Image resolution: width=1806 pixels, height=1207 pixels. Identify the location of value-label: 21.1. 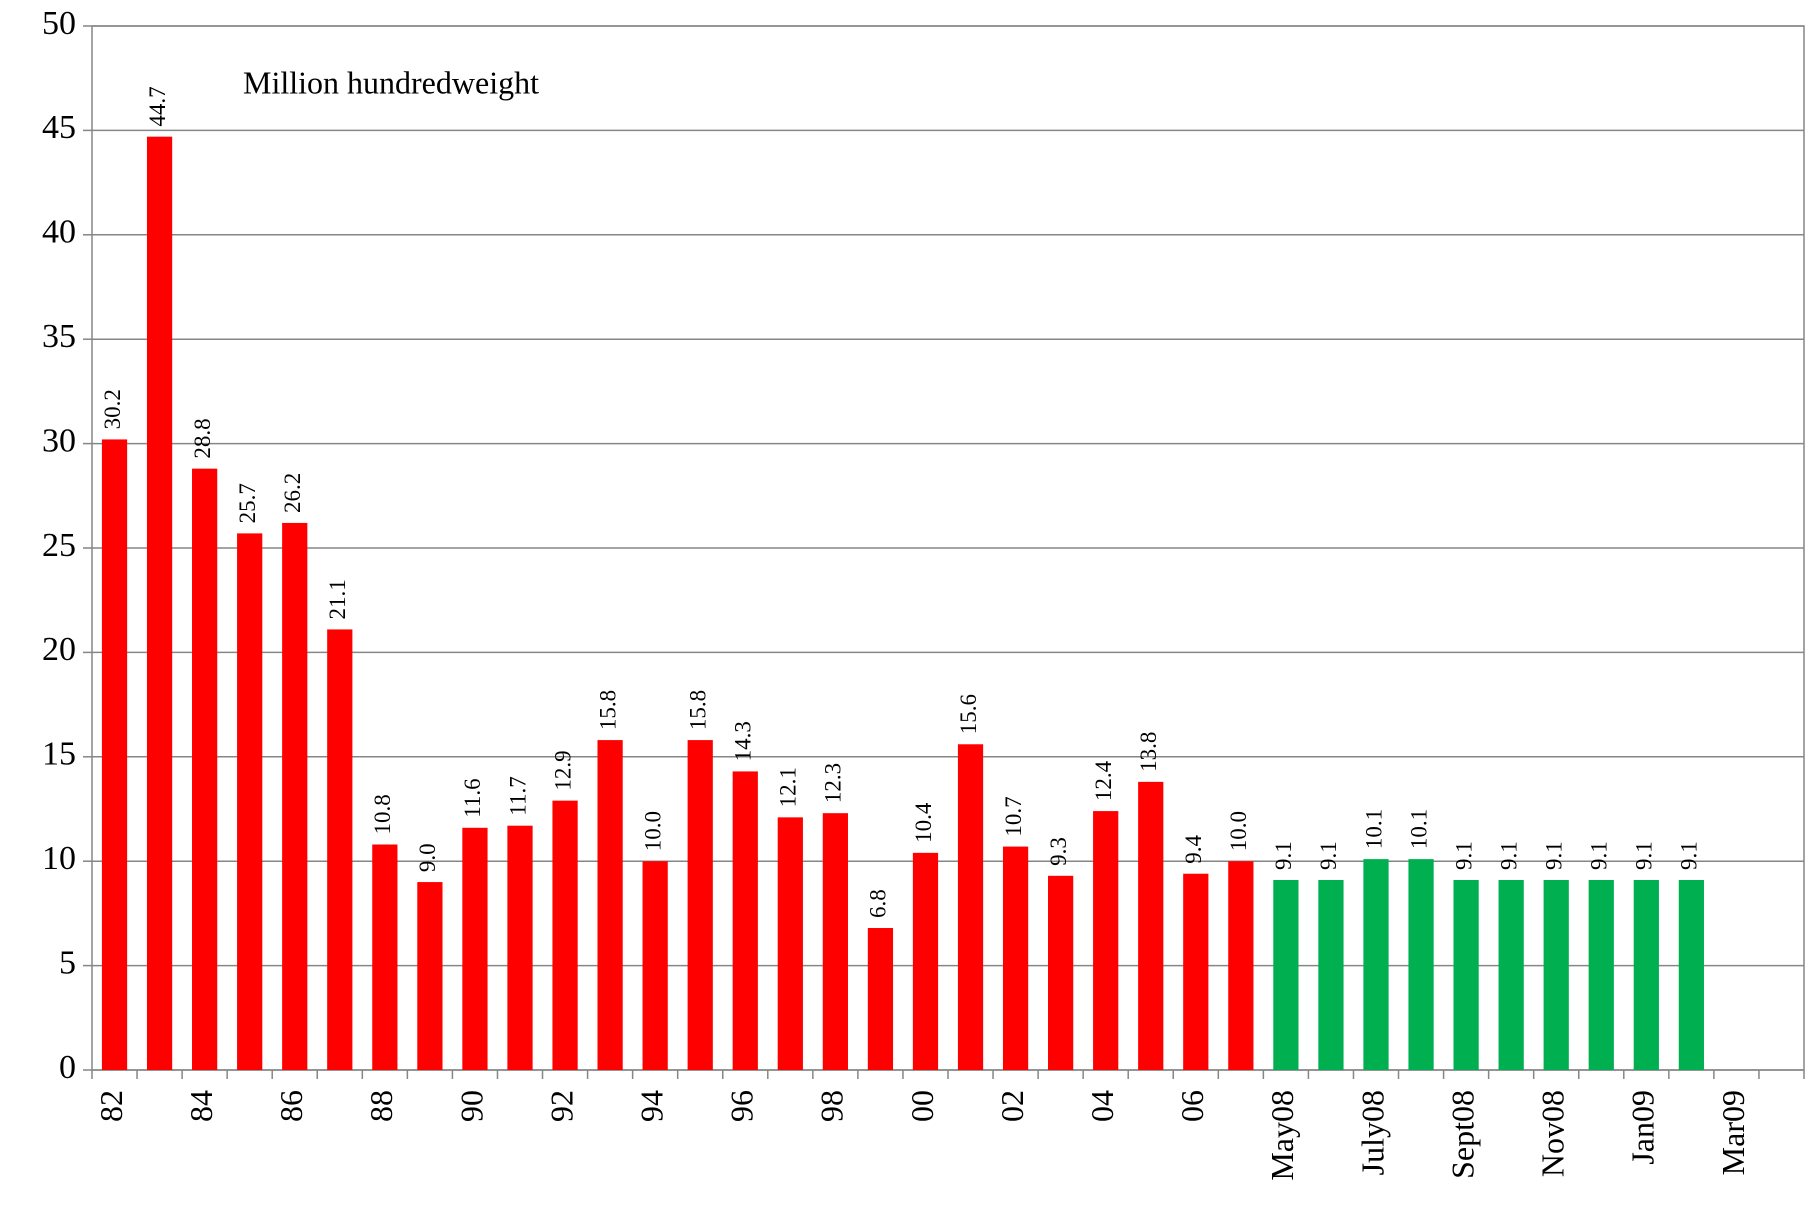
(337, 599).